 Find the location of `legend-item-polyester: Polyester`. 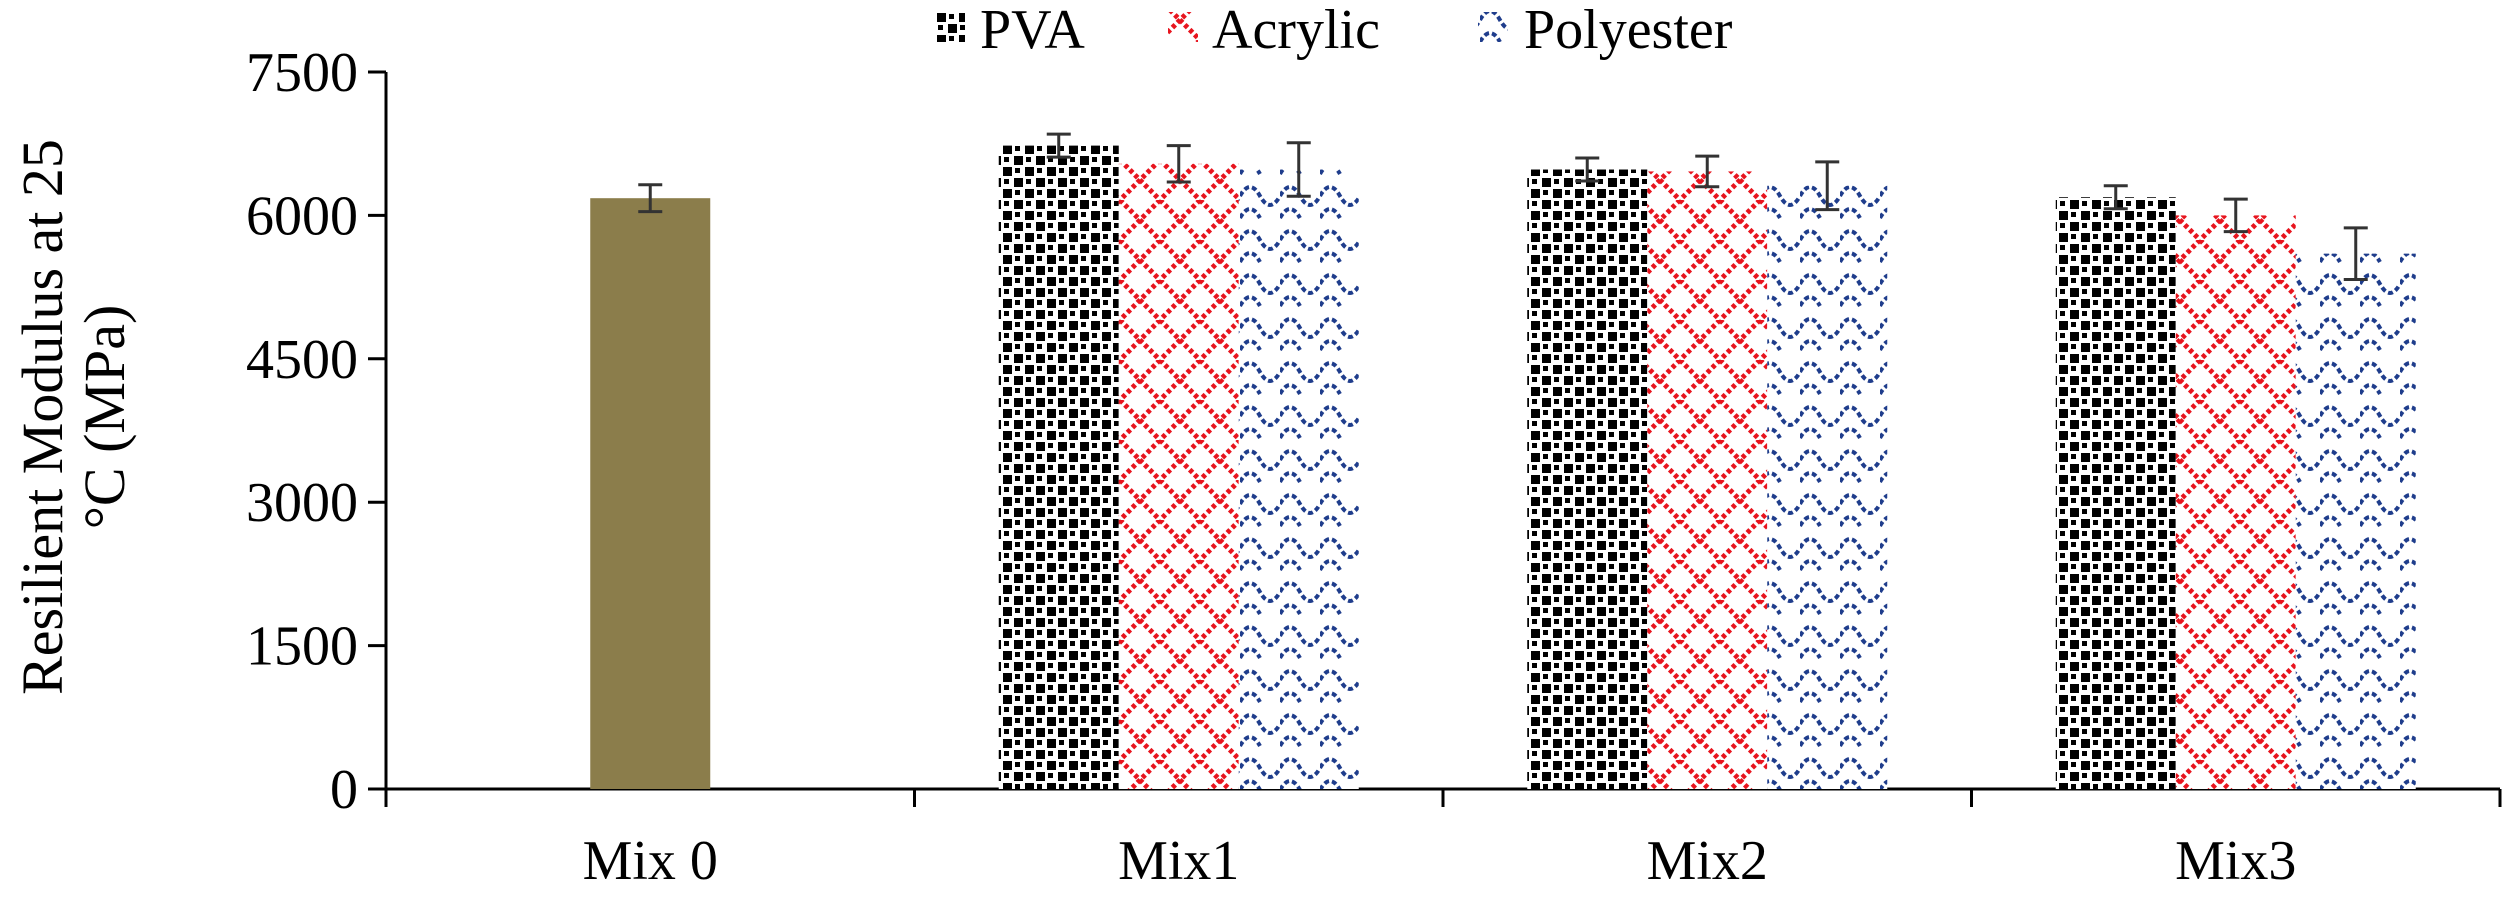

legend-item-polyester: Polyester is located at coordinates (1605, 30).